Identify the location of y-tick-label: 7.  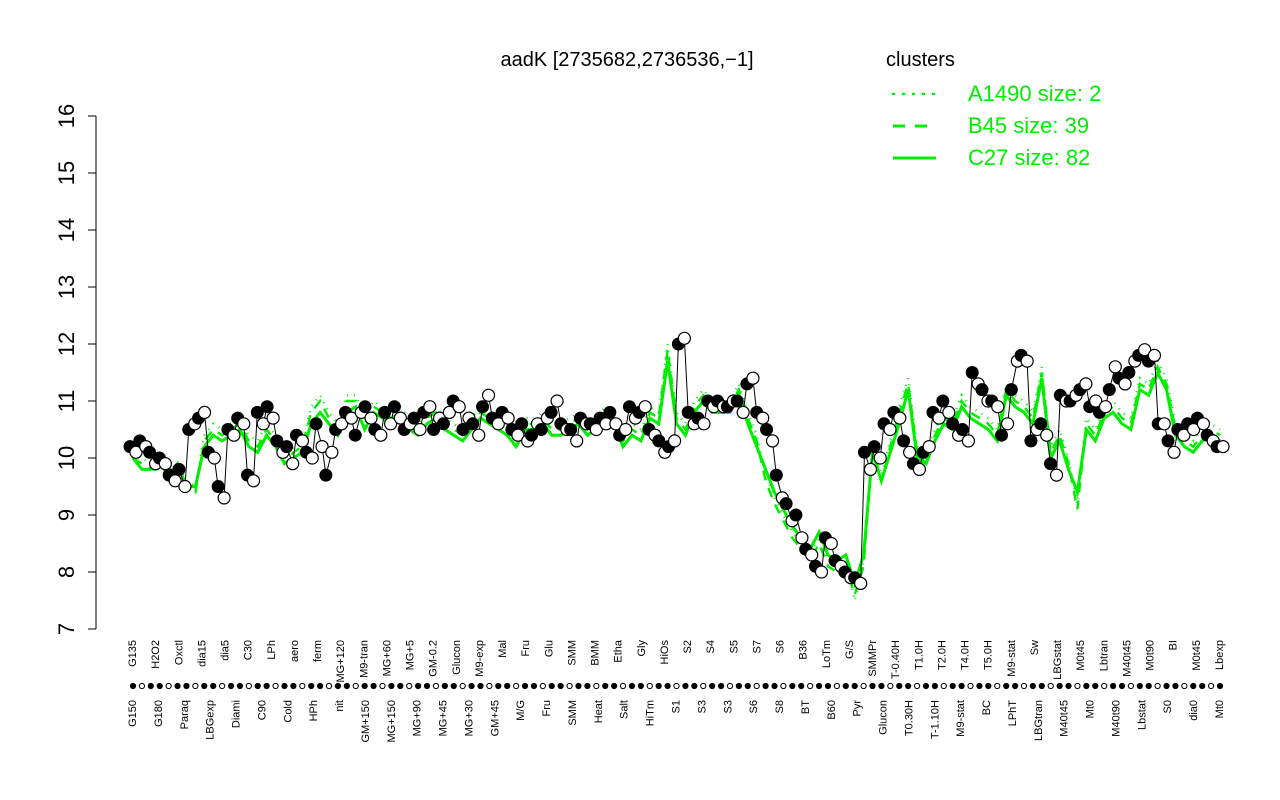
(66, 629).